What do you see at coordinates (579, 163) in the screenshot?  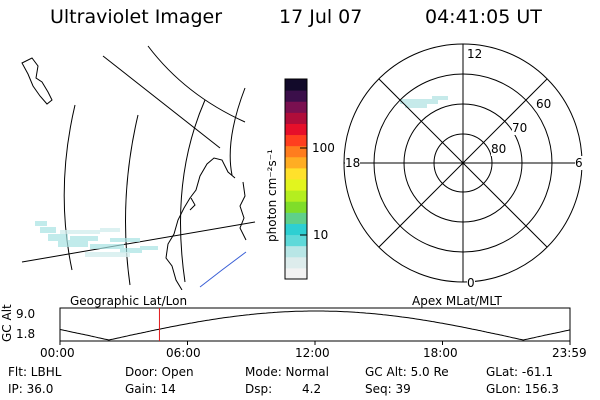 I see `mlt-6-label: 6` at bounding box center [579, 163].